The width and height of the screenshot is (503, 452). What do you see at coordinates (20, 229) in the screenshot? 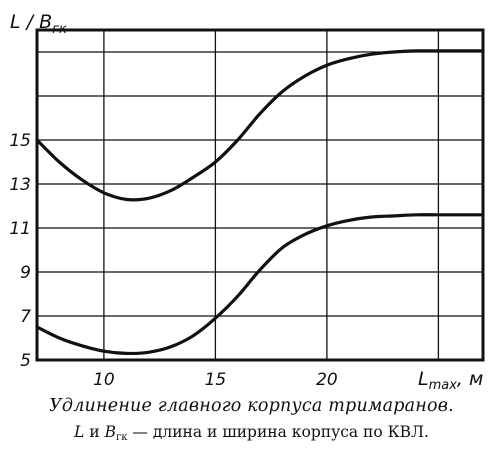
I see `y-tick-label: 11` at bounding box center [20, 229].